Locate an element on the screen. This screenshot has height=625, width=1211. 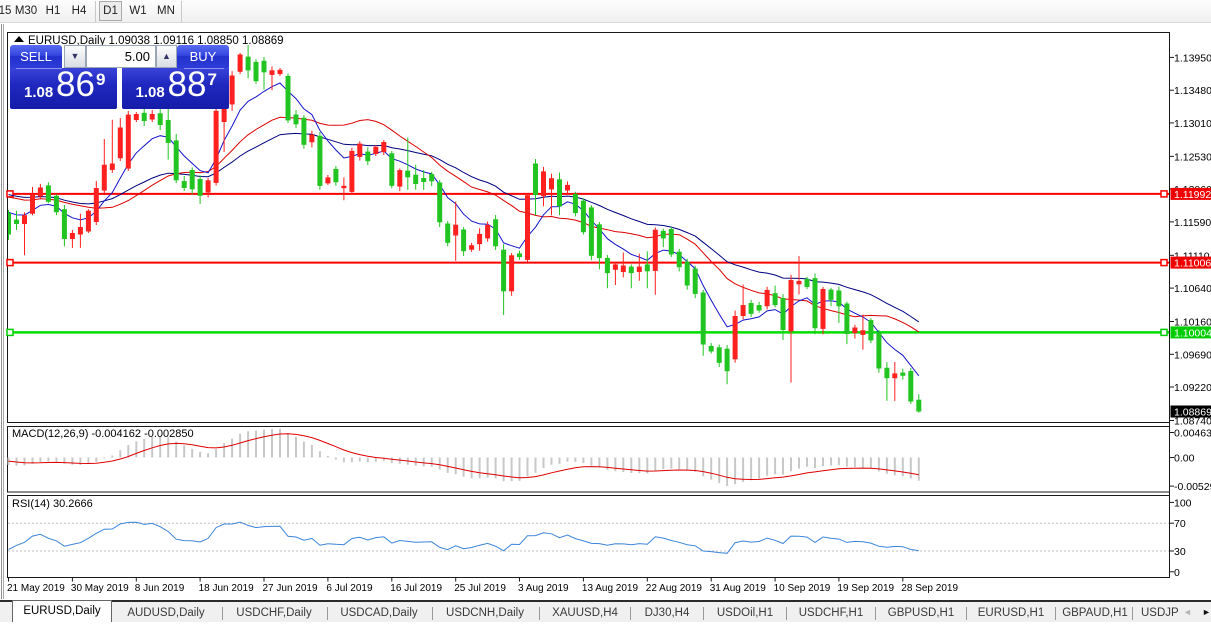
svg-text: 100 is located at coordinates (1183, 503).